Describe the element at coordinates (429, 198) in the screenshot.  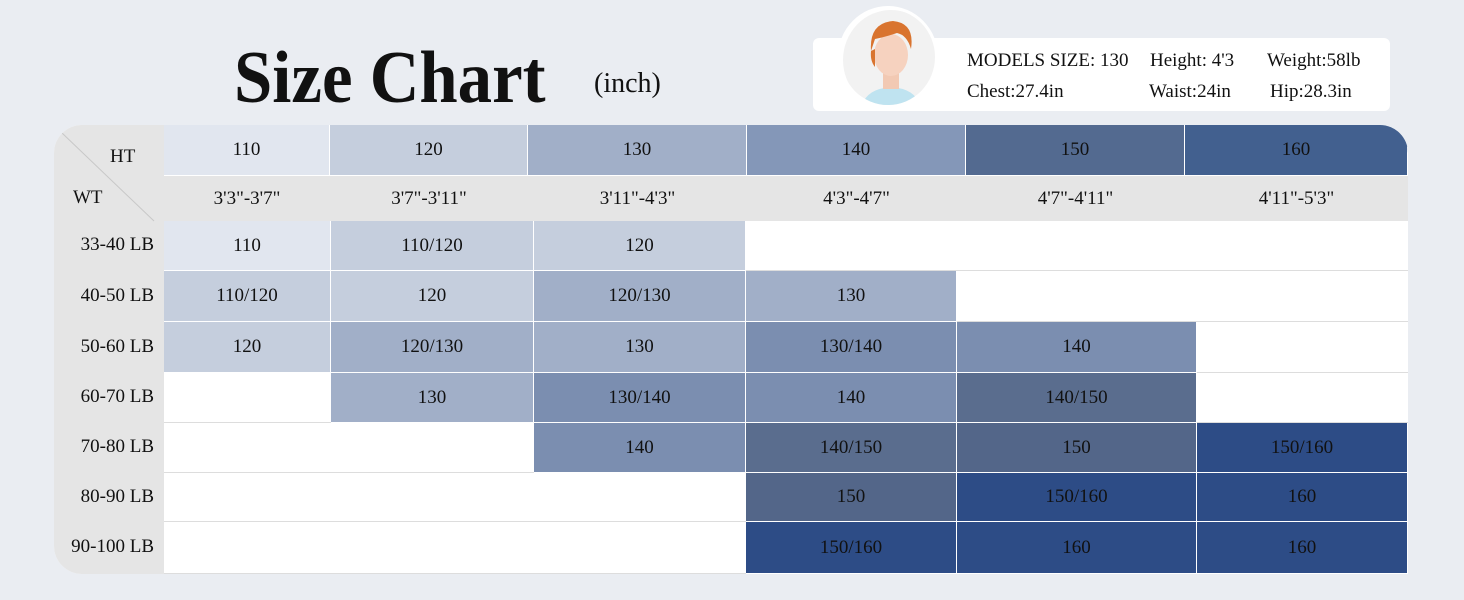
I see `header-height-range: 3'7"-3'11"` at that location.